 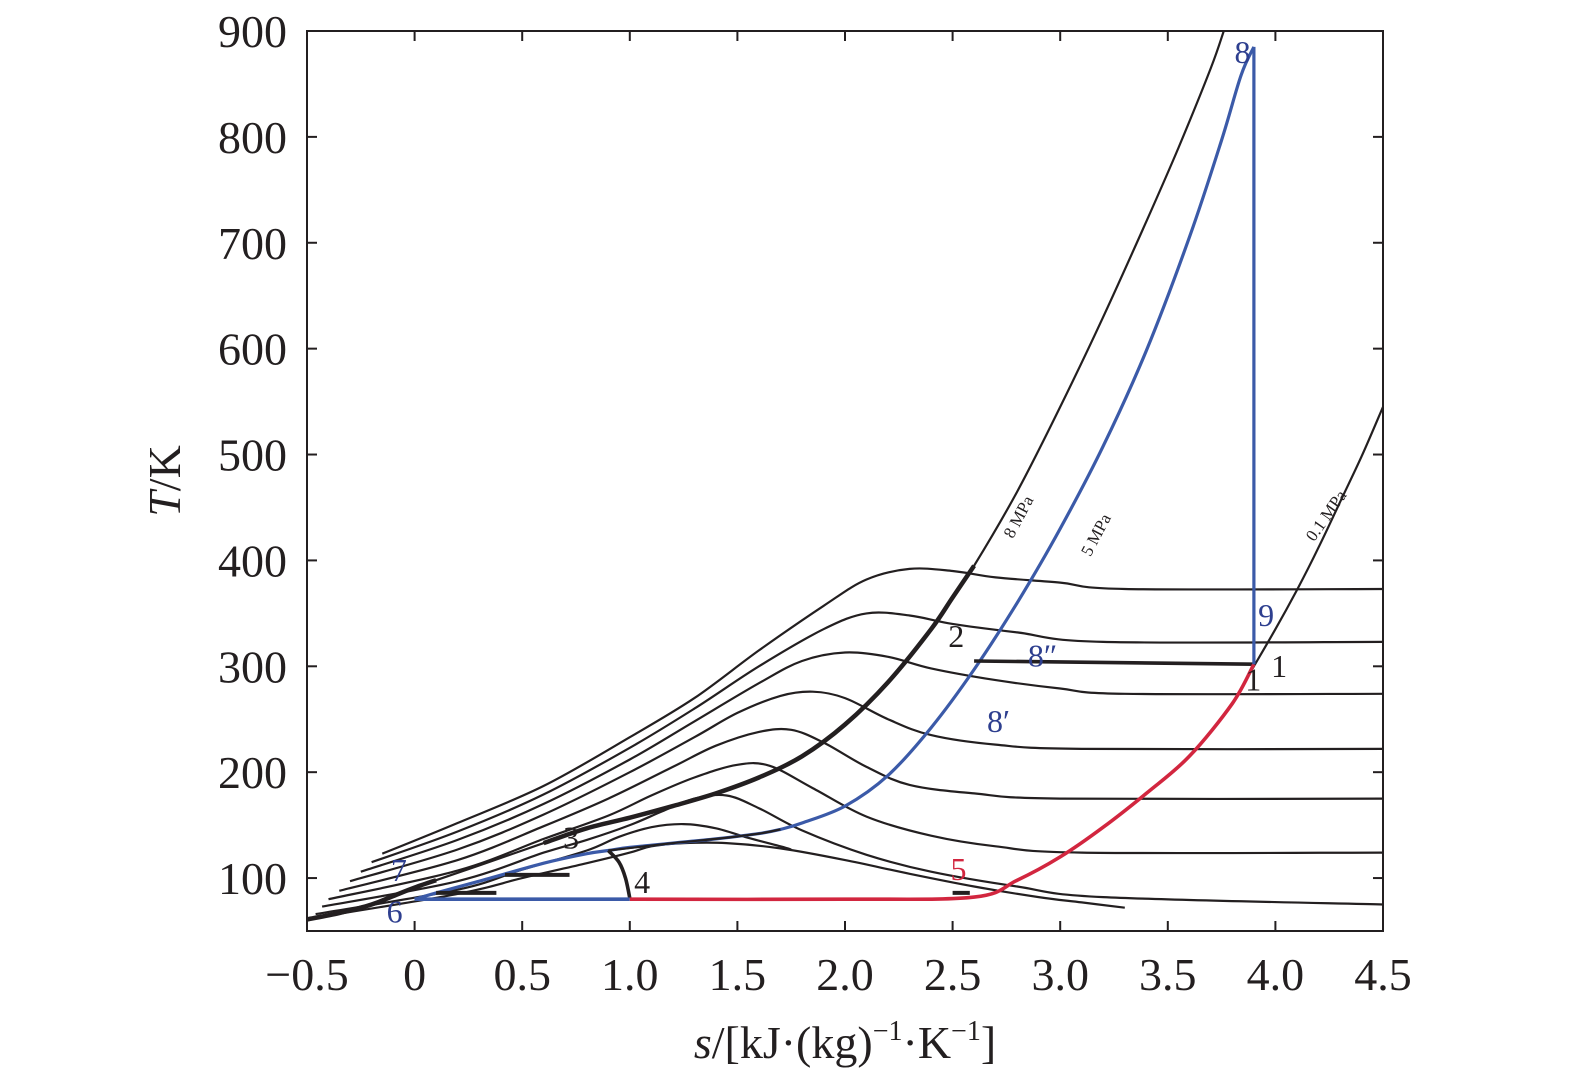 I want to click on x-tick-label: 1.5, so click(x=738, y=974).